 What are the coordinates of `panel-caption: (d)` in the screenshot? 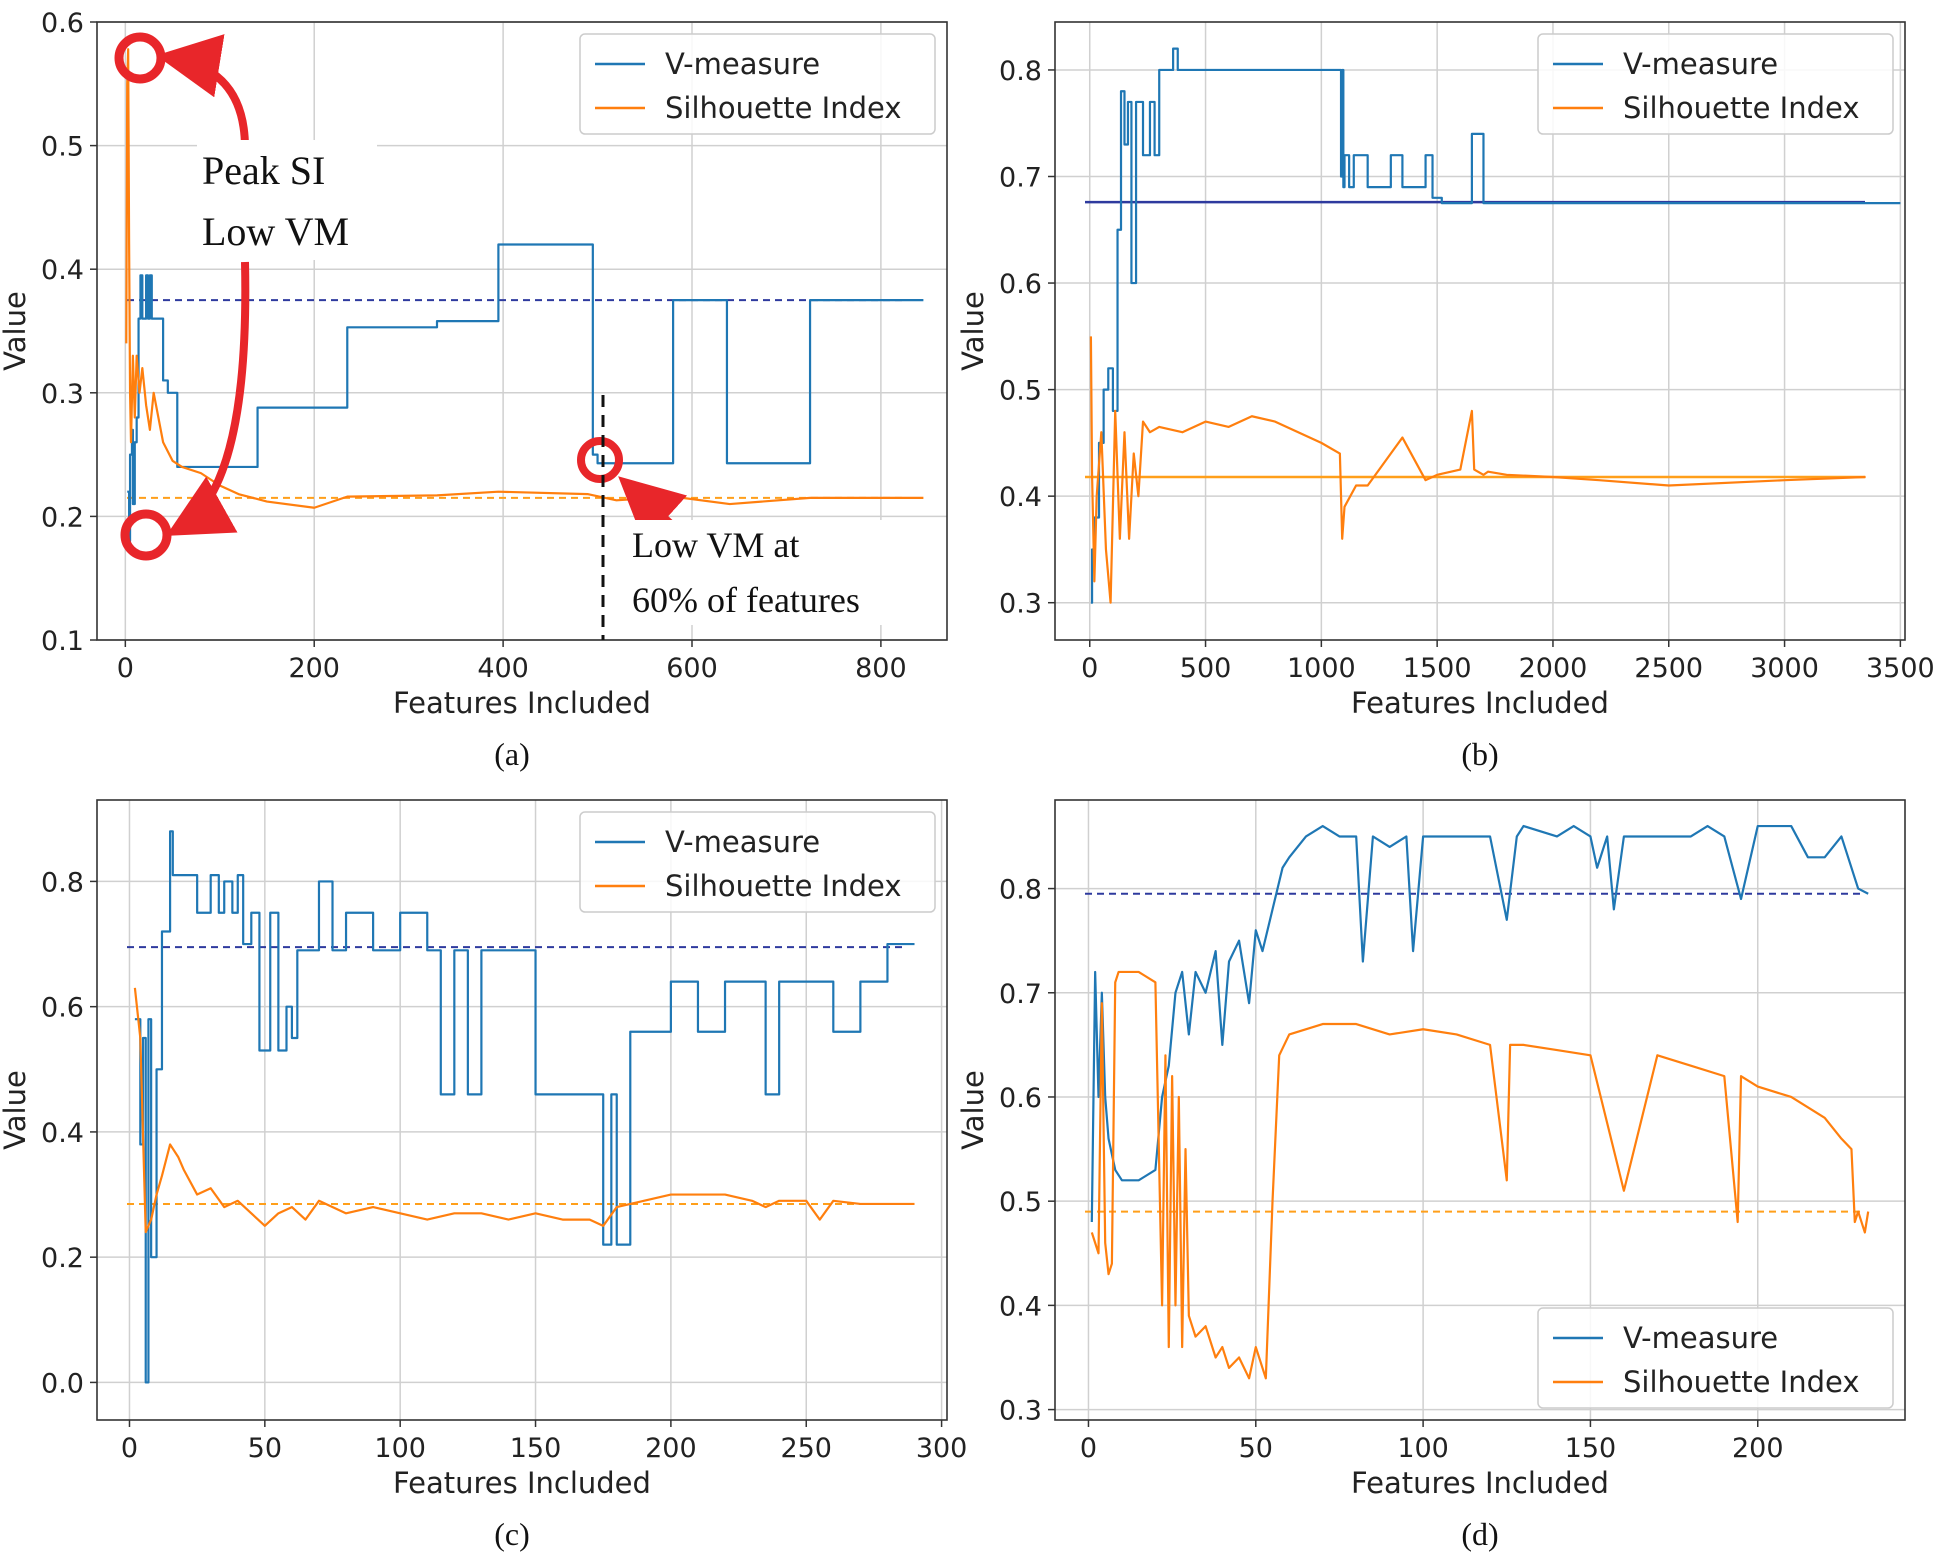 It's located at (1479, 1534).